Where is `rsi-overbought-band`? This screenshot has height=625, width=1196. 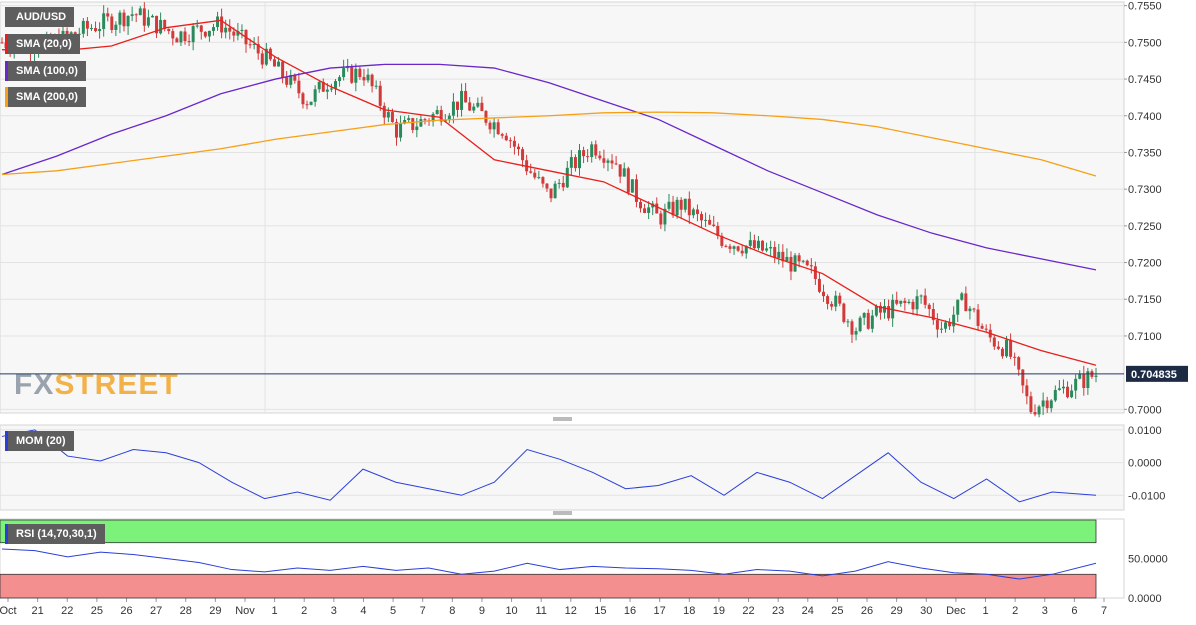 rsi-overbought-band is located at coordinates (548, 531).